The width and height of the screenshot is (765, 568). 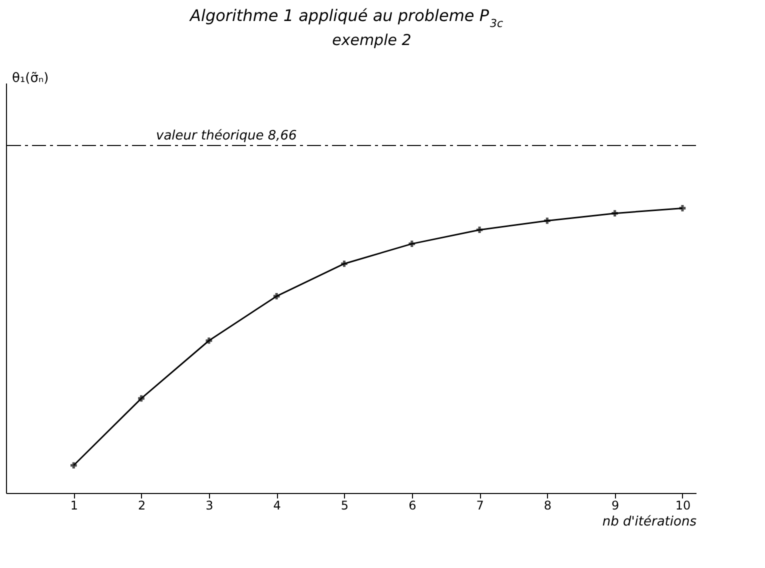 I want to click on x-tick-label: 9, so click(x=616, y=505).